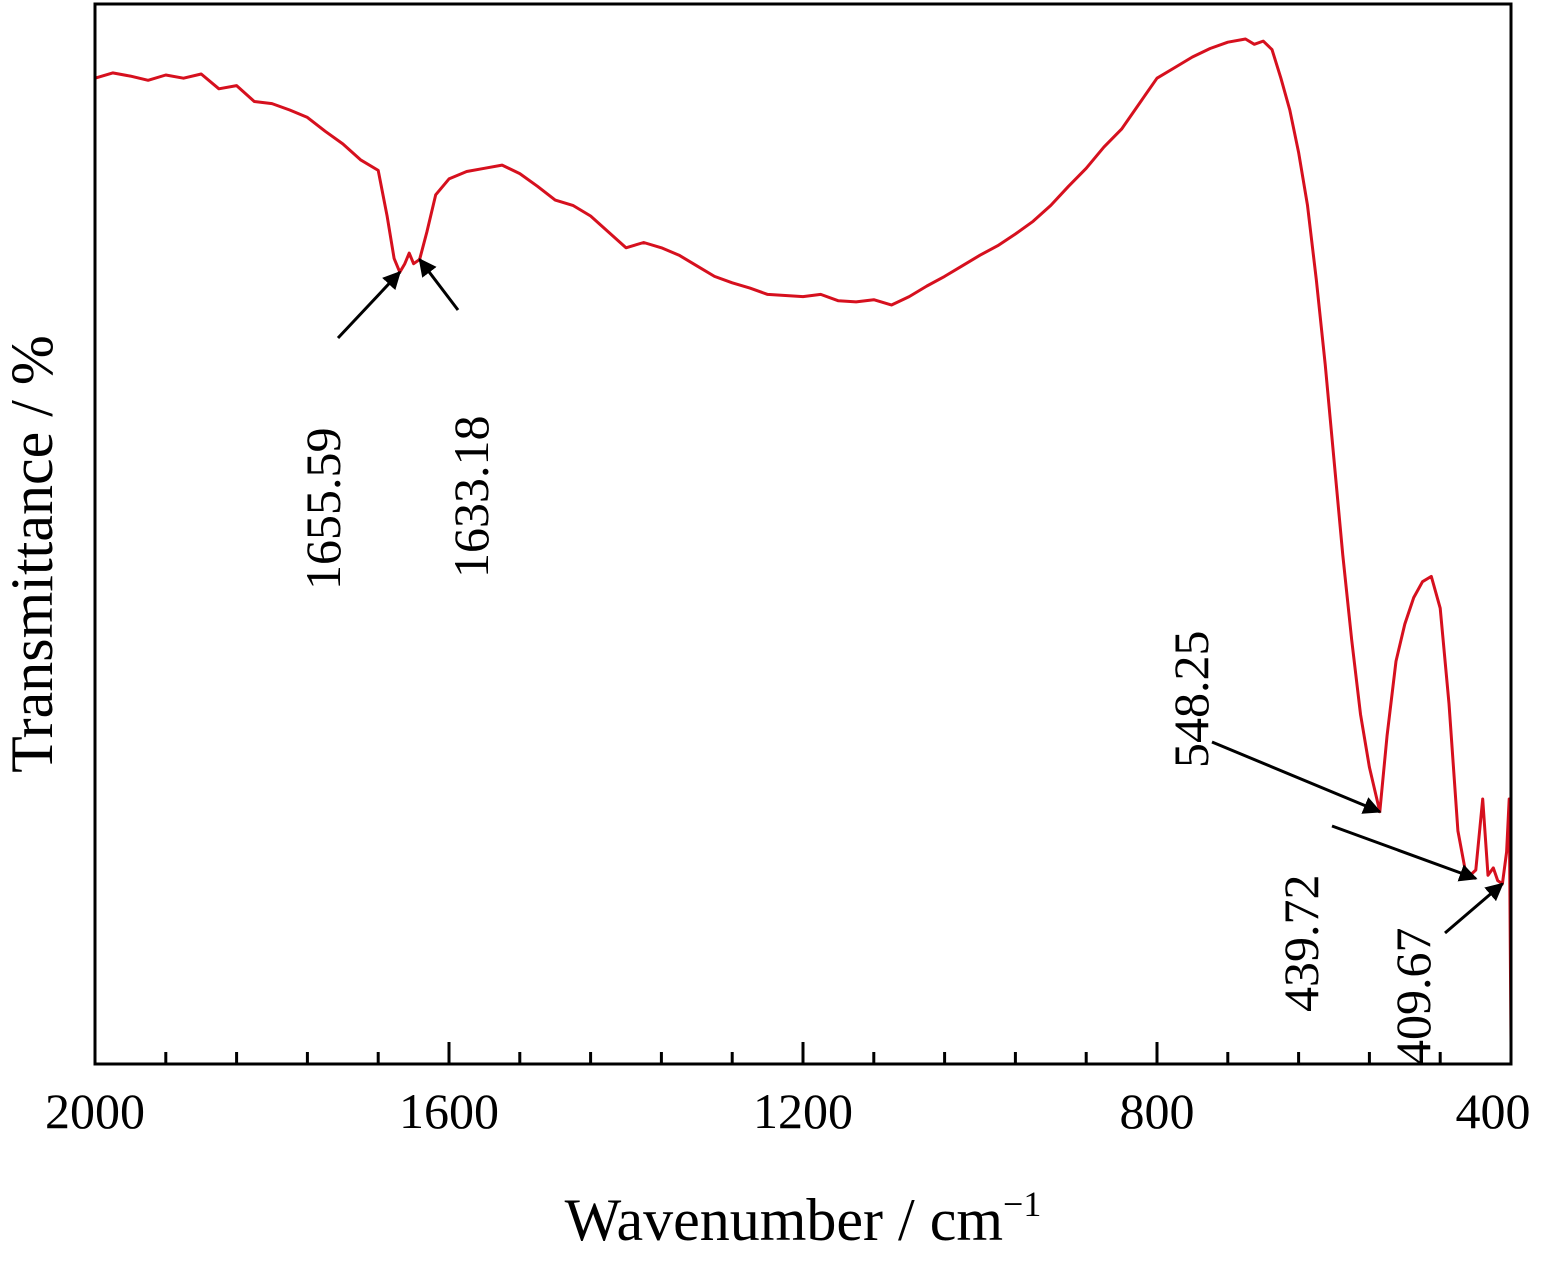  What do you see at coordinates (1493, 1111) in the screenshot?
I see `x-tick-label: 400` at bounding box center [1493, 1111].